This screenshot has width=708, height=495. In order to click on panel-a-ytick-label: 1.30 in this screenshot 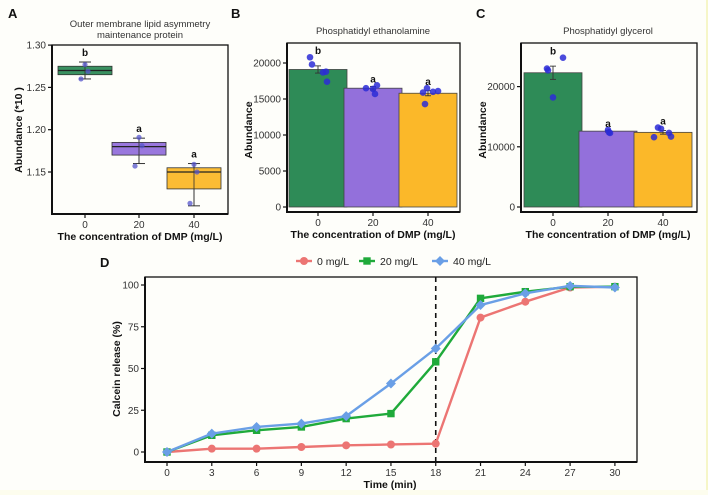, I will do `click(37, 46)`.